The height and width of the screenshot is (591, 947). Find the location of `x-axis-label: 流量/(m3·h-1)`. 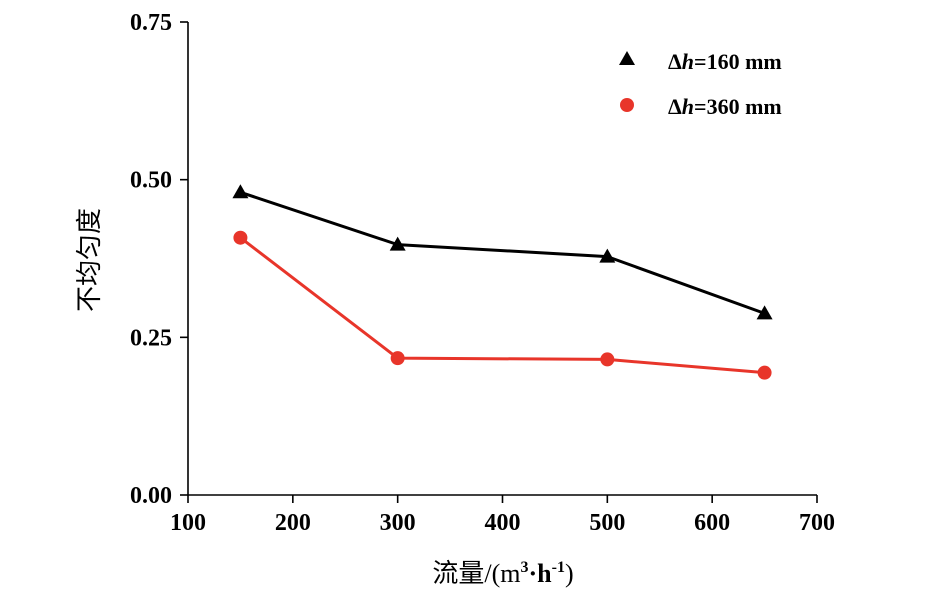

x-axis-label: 流量/(m3·h-1) is located at coordinates (502, 573).